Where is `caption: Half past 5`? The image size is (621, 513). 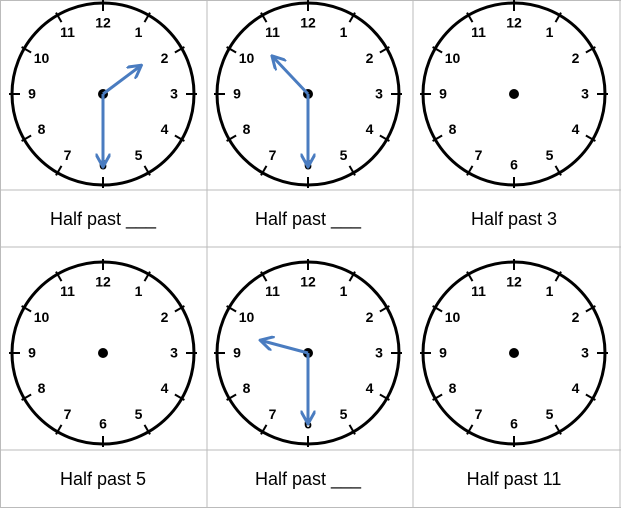
caption: Half past 5 is located at coordinates (103, 479).